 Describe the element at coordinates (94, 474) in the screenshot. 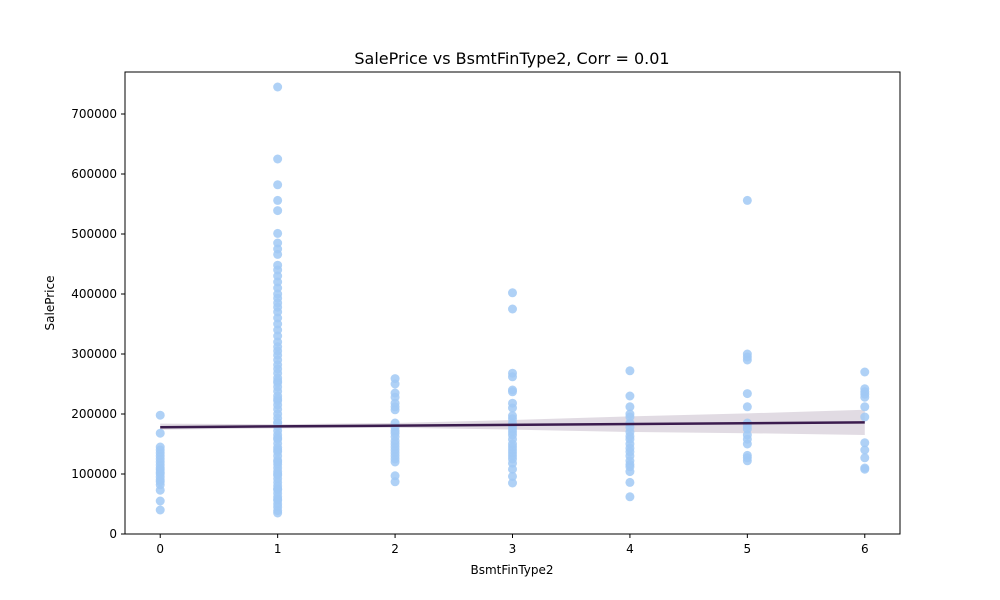

I see `y-tick-label: 100000` at that location.